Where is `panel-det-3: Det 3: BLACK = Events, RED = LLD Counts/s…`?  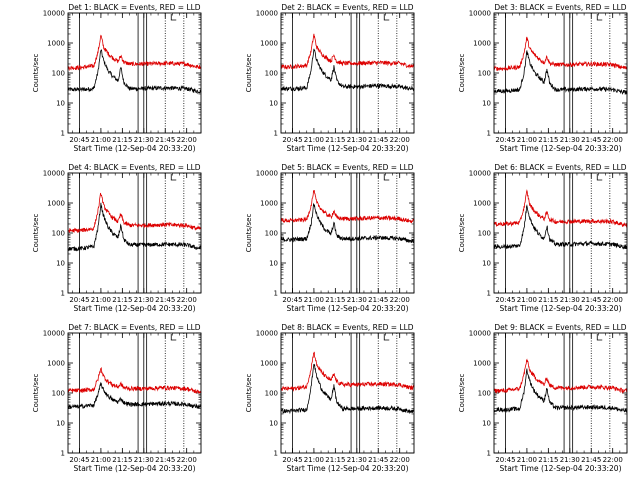 panel-det-3: Det 3: BLACK = Events, RED = LLD Counts/s… is located at coordinates (543, 78).